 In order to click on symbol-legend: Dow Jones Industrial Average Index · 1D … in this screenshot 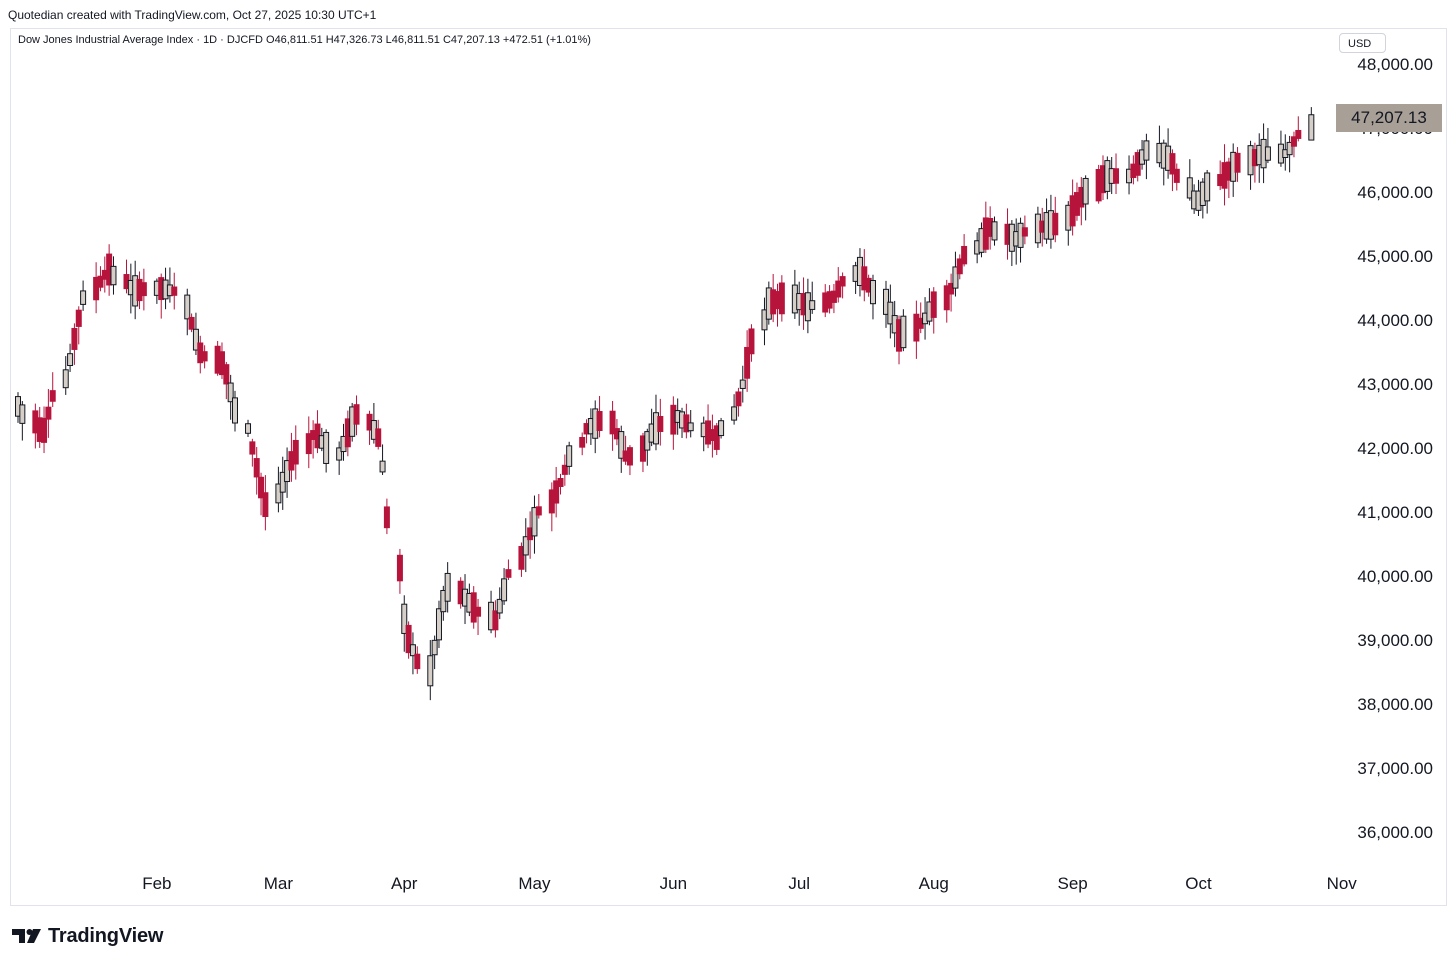, I will do `click(304, 40)`.